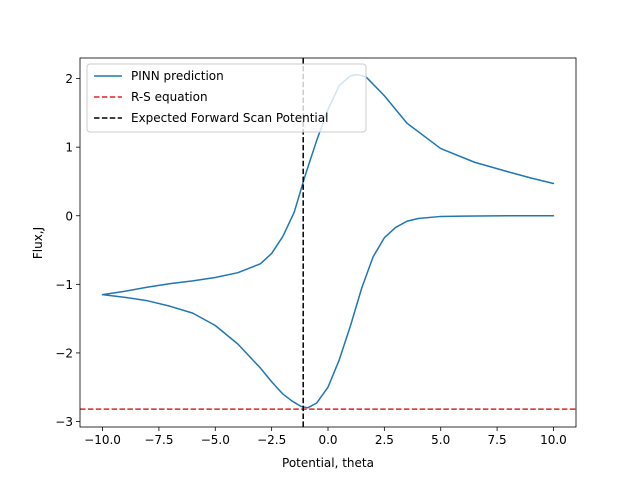 The height and width of the screenshot is (480, 640). What do you see at coordinates (102, 440) in the screenshot?
I see `x-tick-label: −10.0` at bounding box center [102, 440].